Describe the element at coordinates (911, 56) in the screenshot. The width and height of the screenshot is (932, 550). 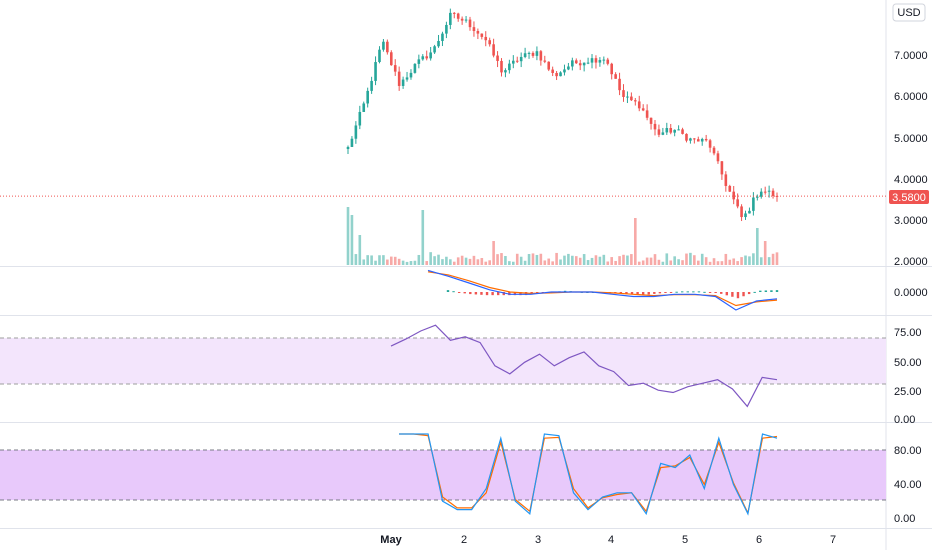
I see `price-tick: 7.0000` at that location.